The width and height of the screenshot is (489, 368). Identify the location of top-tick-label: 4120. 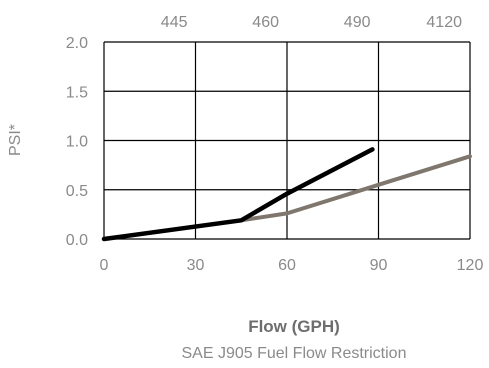
(444, 22).